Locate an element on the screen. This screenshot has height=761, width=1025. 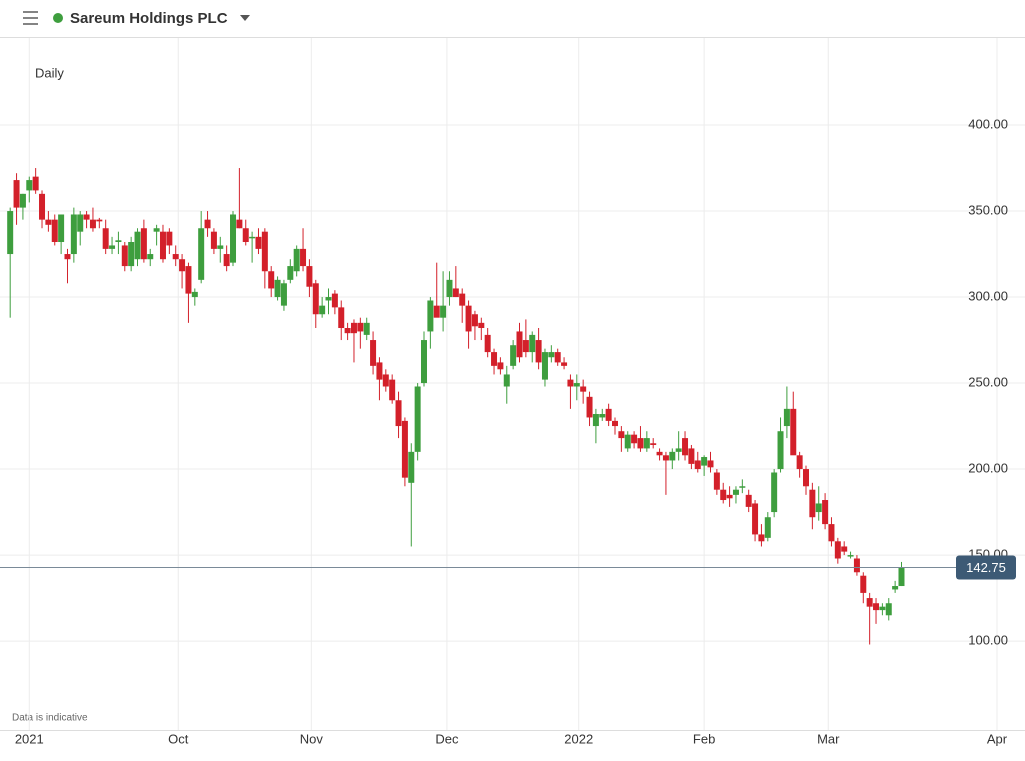
x-tick-label: Mar is located at coordinates (828, 738).